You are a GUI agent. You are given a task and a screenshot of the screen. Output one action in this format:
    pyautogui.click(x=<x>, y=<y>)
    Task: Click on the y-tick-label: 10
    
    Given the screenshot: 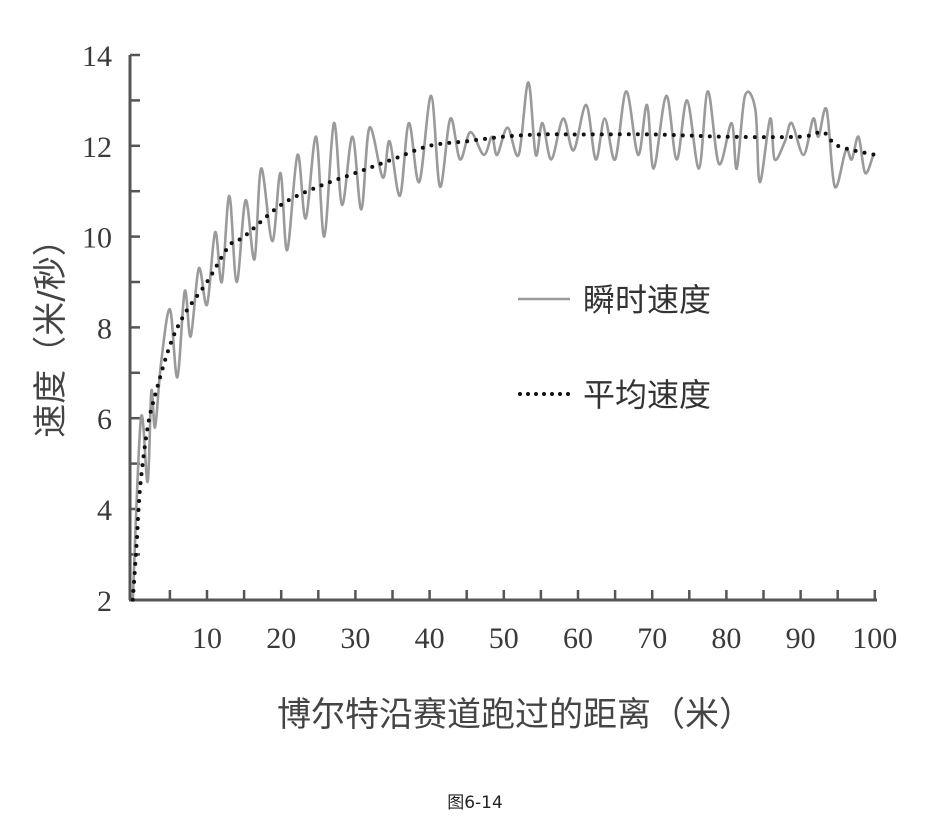 What is the action you would take?
    pyautogui.click(x=97, y=238)
    